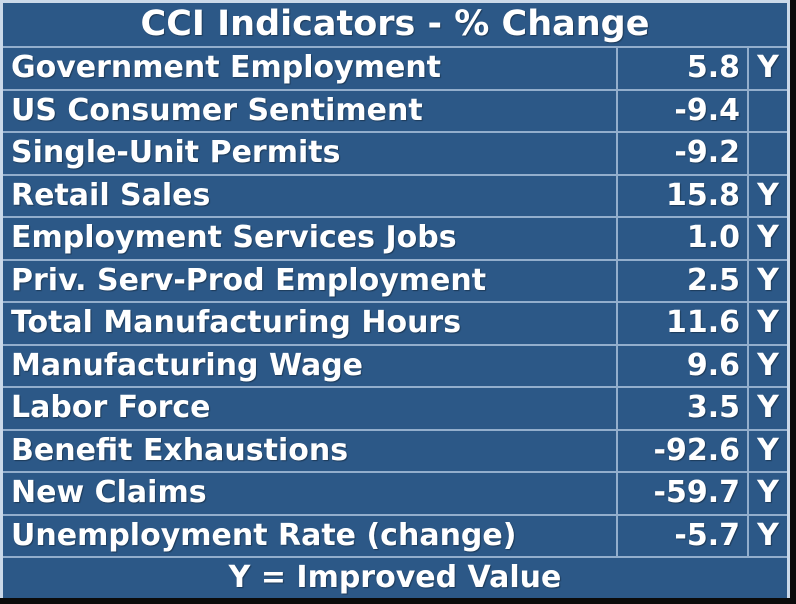 The height and width of the screenshot is (604, 796). Describe the element at coordinates (681, 153) in the screenshot. I see `indicator-value: -9.2` at that location.